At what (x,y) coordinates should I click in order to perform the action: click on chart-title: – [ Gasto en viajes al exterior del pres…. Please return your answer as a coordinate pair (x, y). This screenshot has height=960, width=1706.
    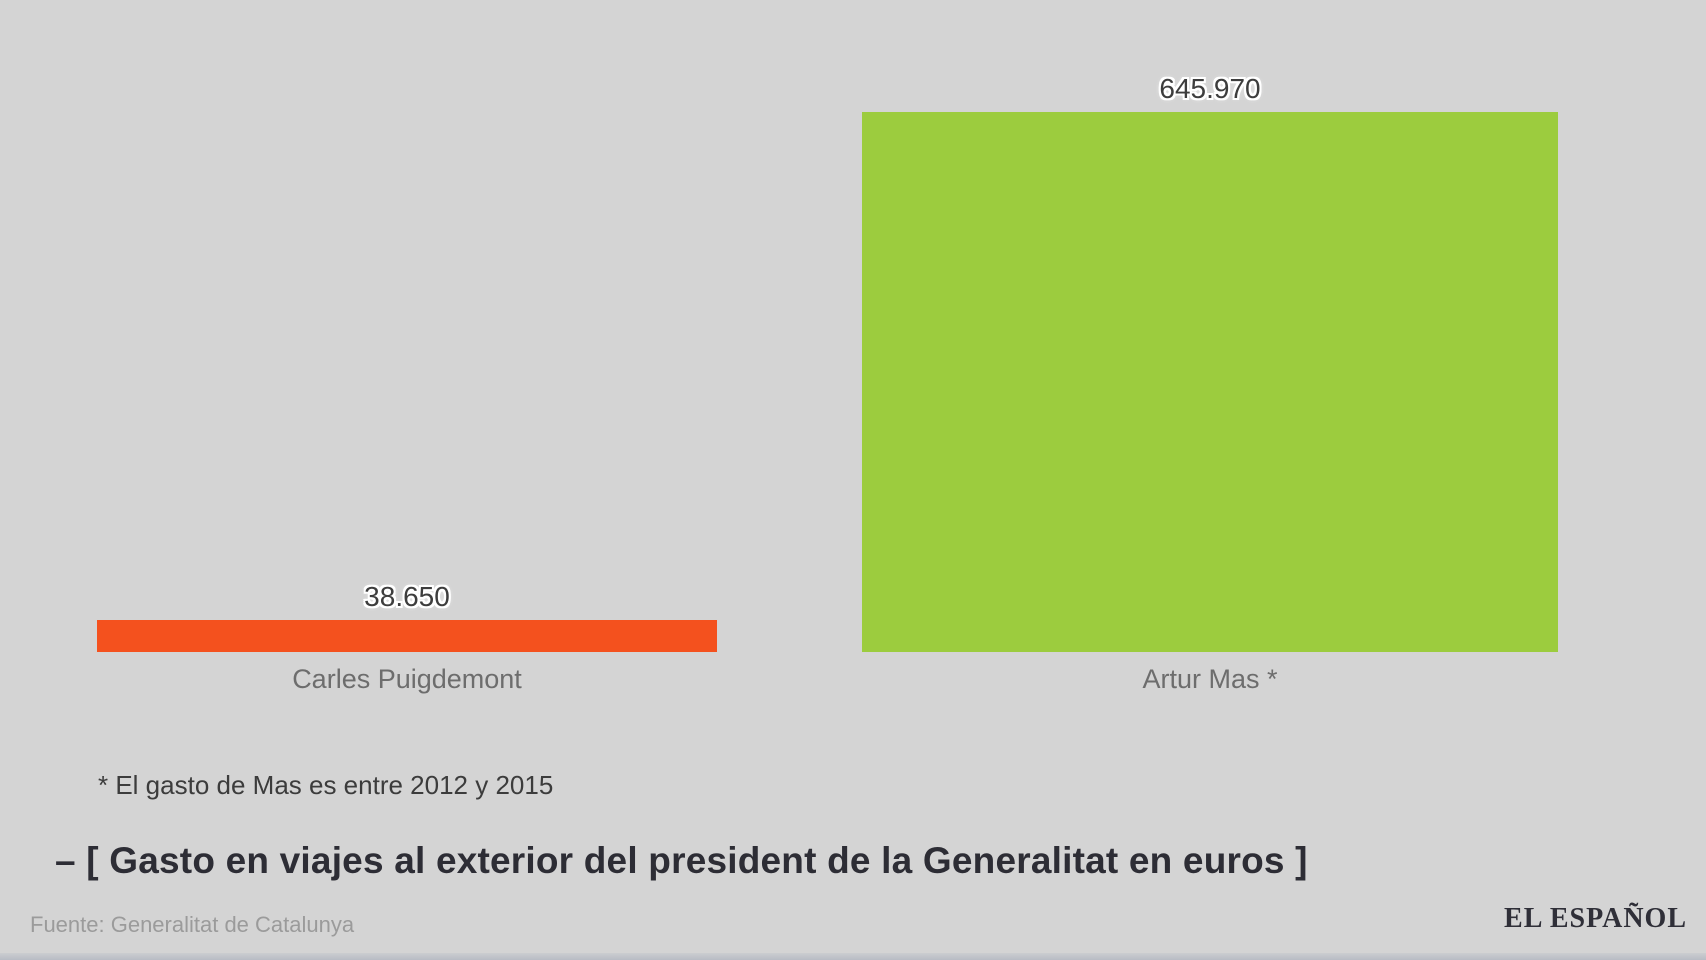
    Looking at the image, I should click on (681, 860).